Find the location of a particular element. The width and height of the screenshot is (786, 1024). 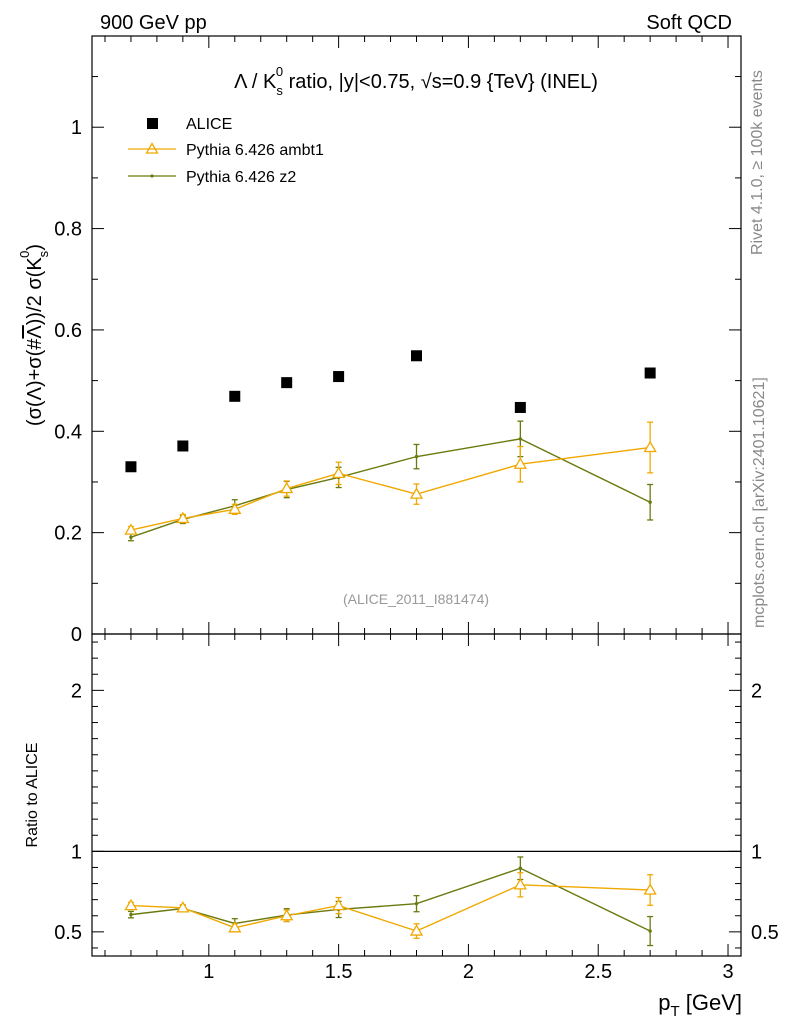

main-ylabel: (σ(Λ)+σ(#Λ))/2 σ(Ks0) is located at coordinates (34, 335).